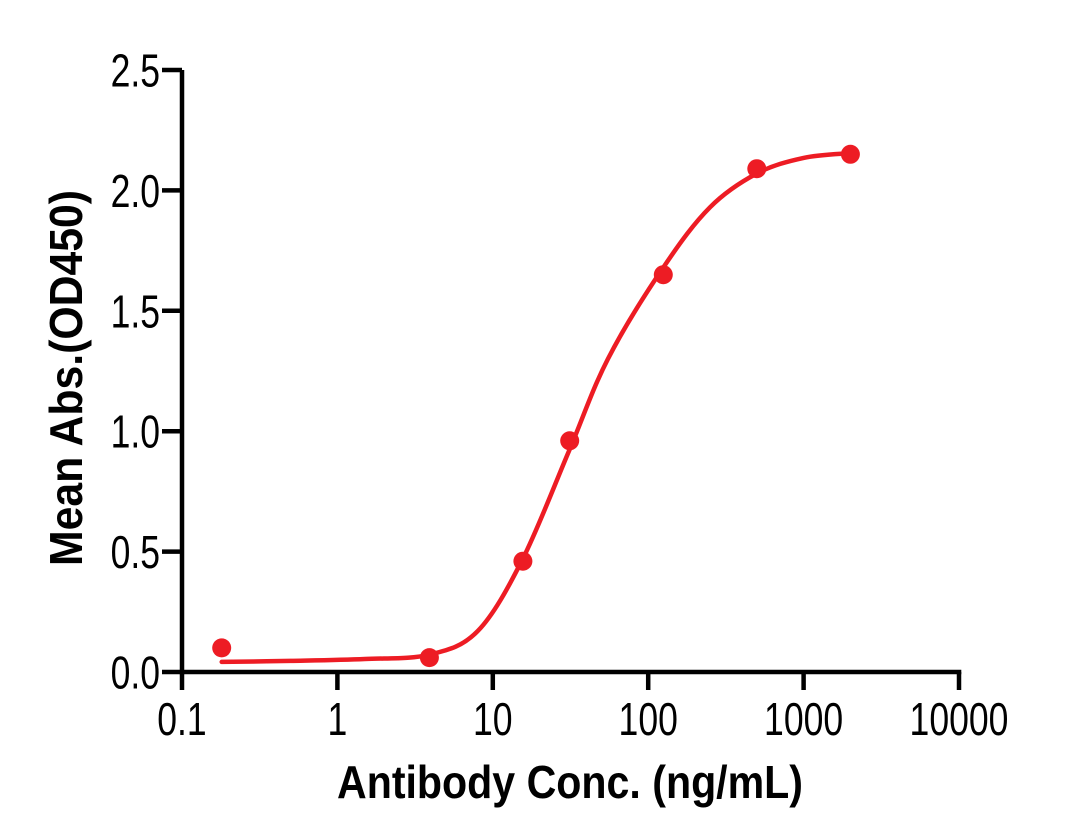 This screenshot has width=1082, height=837. I want to click on y-tick-label: 1.5, so click(135, 311).